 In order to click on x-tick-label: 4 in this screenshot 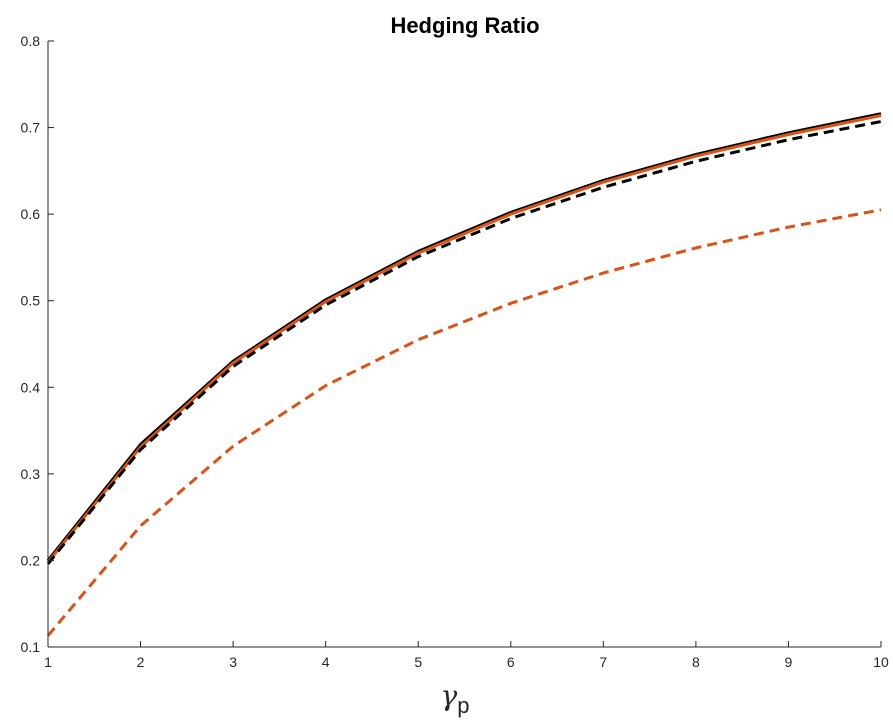, I will do `click(326, 662)`.